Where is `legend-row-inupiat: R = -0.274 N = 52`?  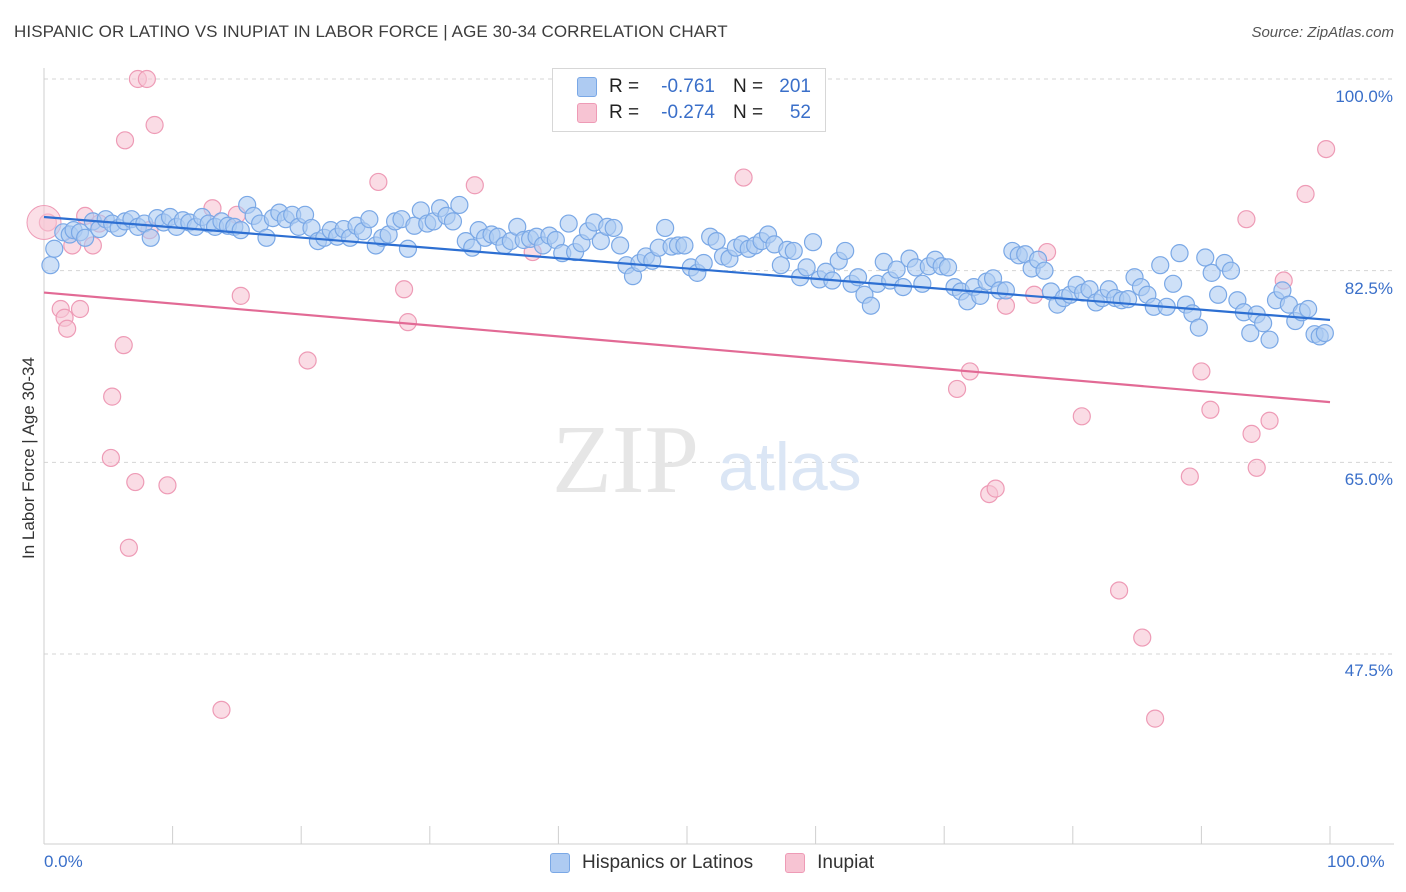
legend-row-inupiat: R = -0.274 N = 52 is located at coordinates (694, 113).